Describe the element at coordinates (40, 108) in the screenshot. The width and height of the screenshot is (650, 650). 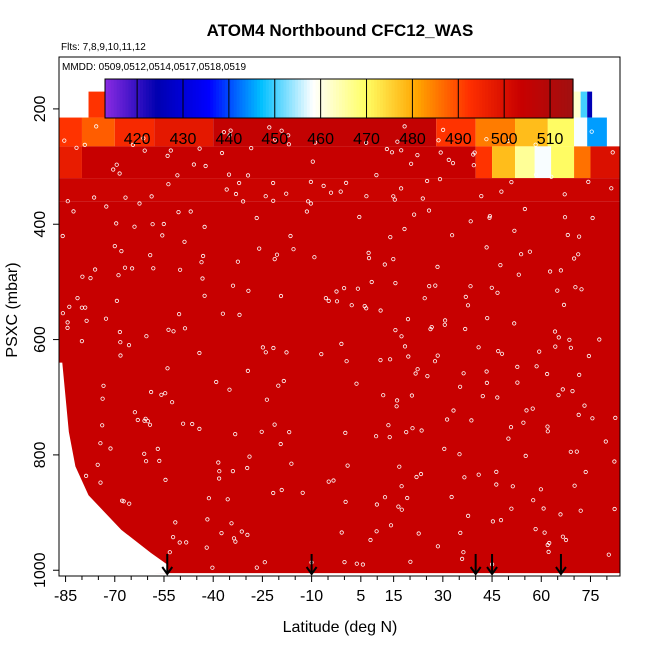
I see `y-tick-label: 200` at that location.